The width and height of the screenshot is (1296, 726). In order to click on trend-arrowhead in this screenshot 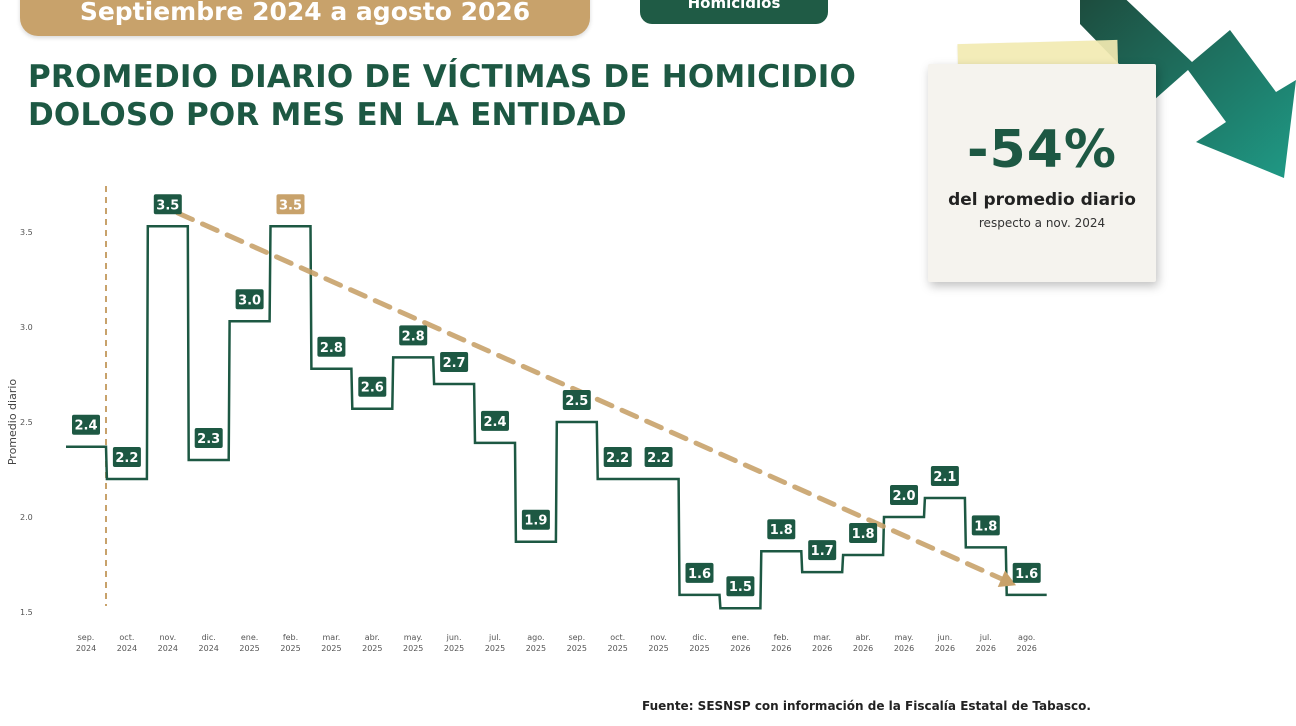, I will do `click(1007, 579)`.